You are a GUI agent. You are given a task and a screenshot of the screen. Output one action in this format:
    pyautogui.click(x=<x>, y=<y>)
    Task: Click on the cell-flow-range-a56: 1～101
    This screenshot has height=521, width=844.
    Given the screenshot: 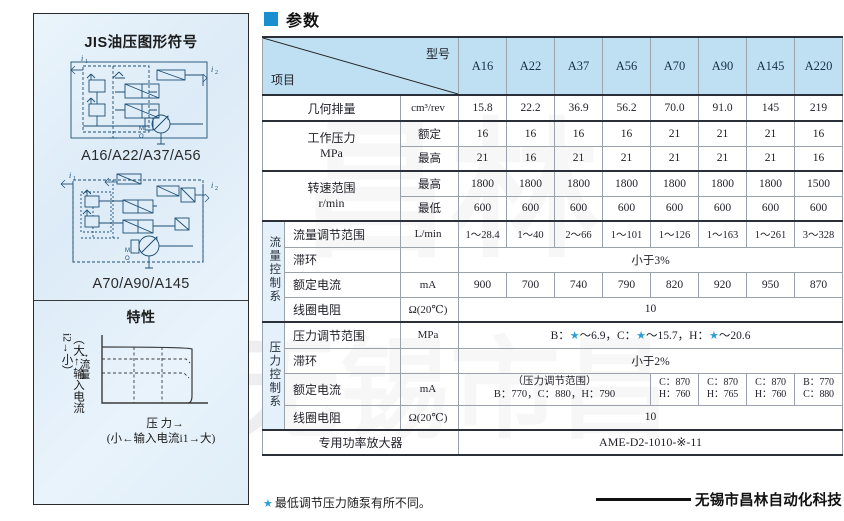 What is the action you would take?
    pyautogui.click(x=627, y=234)
    